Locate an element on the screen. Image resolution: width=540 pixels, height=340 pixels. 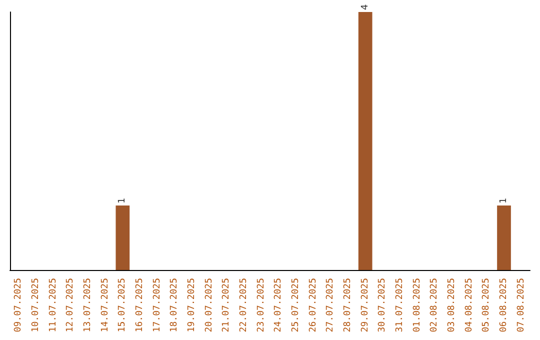
x-tick-label: 04.08.2025 is located at coordinates (469, 305).